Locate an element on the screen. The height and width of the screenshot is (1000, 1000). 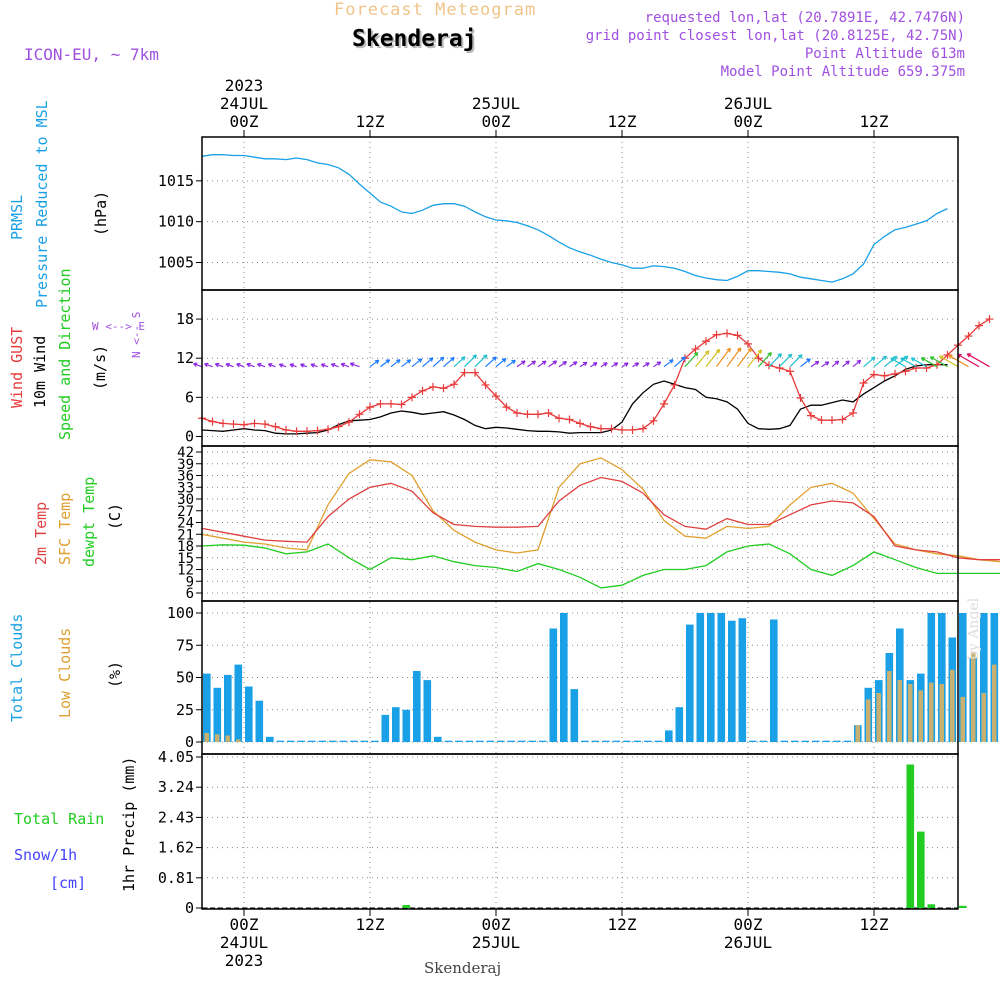
time-label-bottom: 00Z is located at coordinates (244, 924).